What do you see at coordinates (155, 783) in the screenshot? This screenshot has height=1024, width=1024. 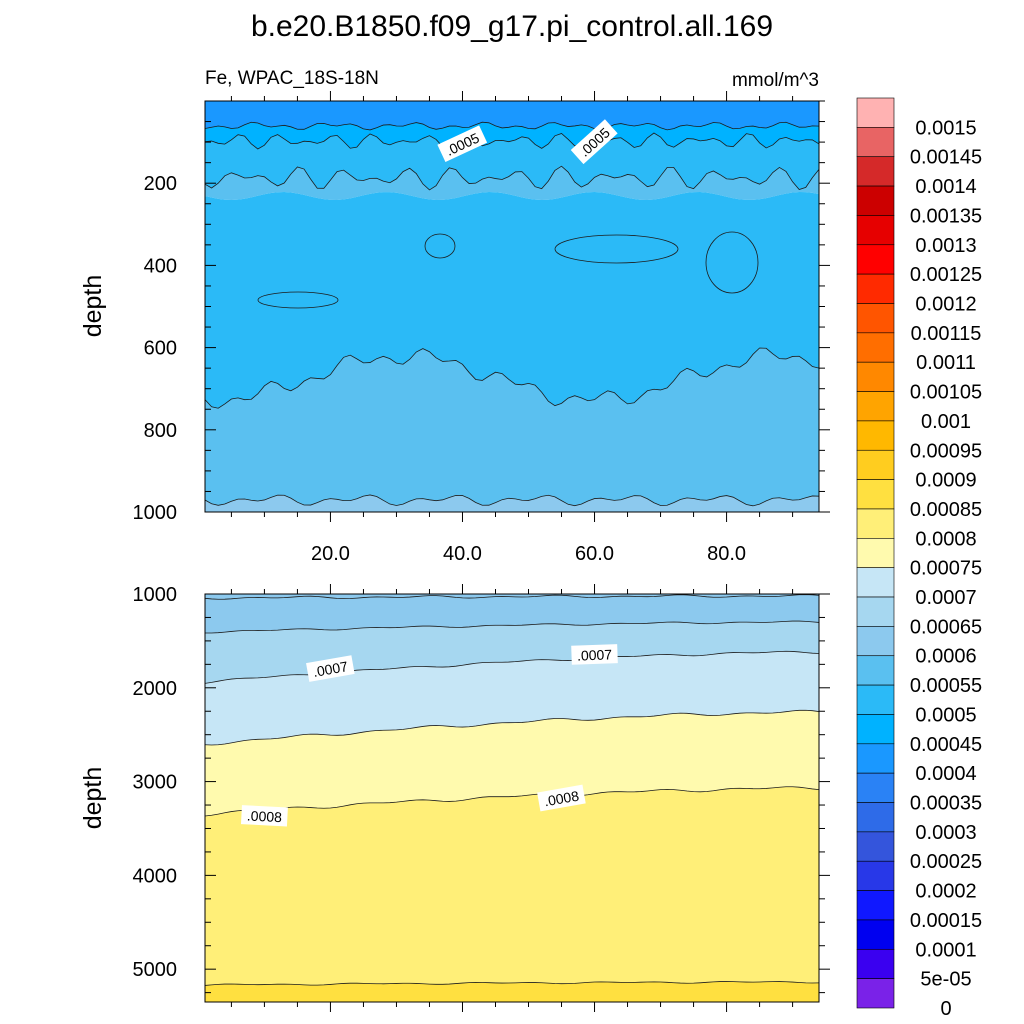 I see `y-tick-label: 3000` at bounding box center [155, 783].